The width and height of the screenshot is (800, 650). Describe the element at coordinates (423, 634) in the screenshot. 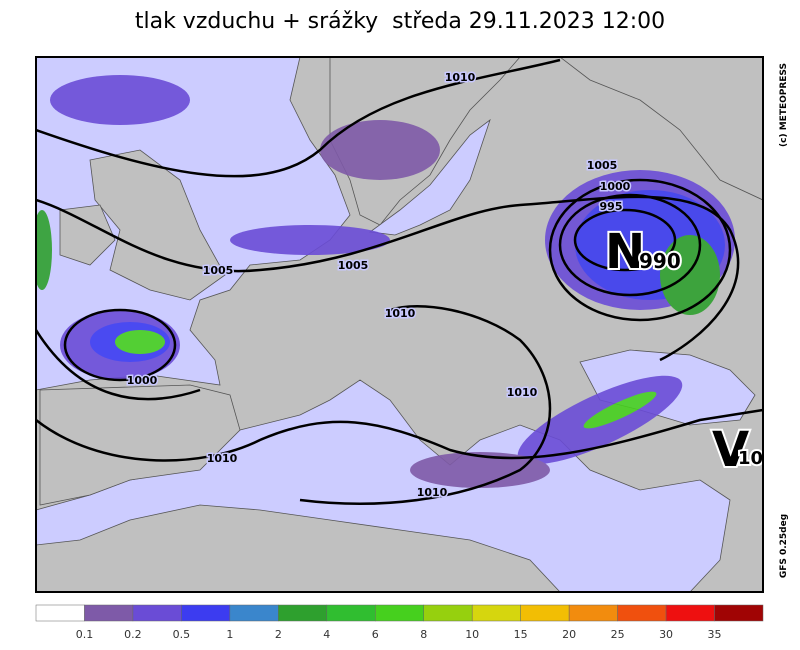

I see `legend-label: 8` at that location.